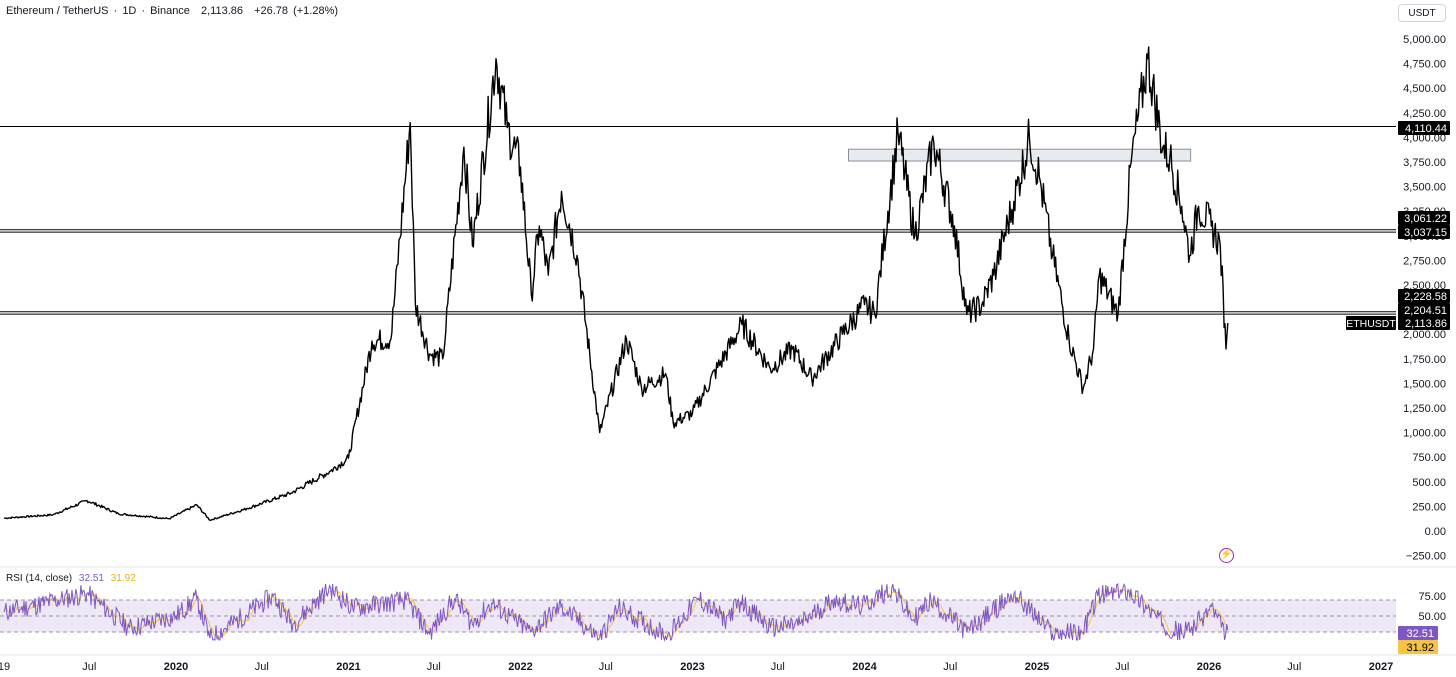 This screenshot has height=677, width=1456. What do you see at coordinates (39, 578) in the screenshot?
I see `rsi-title: RSI (14, close)` at bounding box center [39, 578].